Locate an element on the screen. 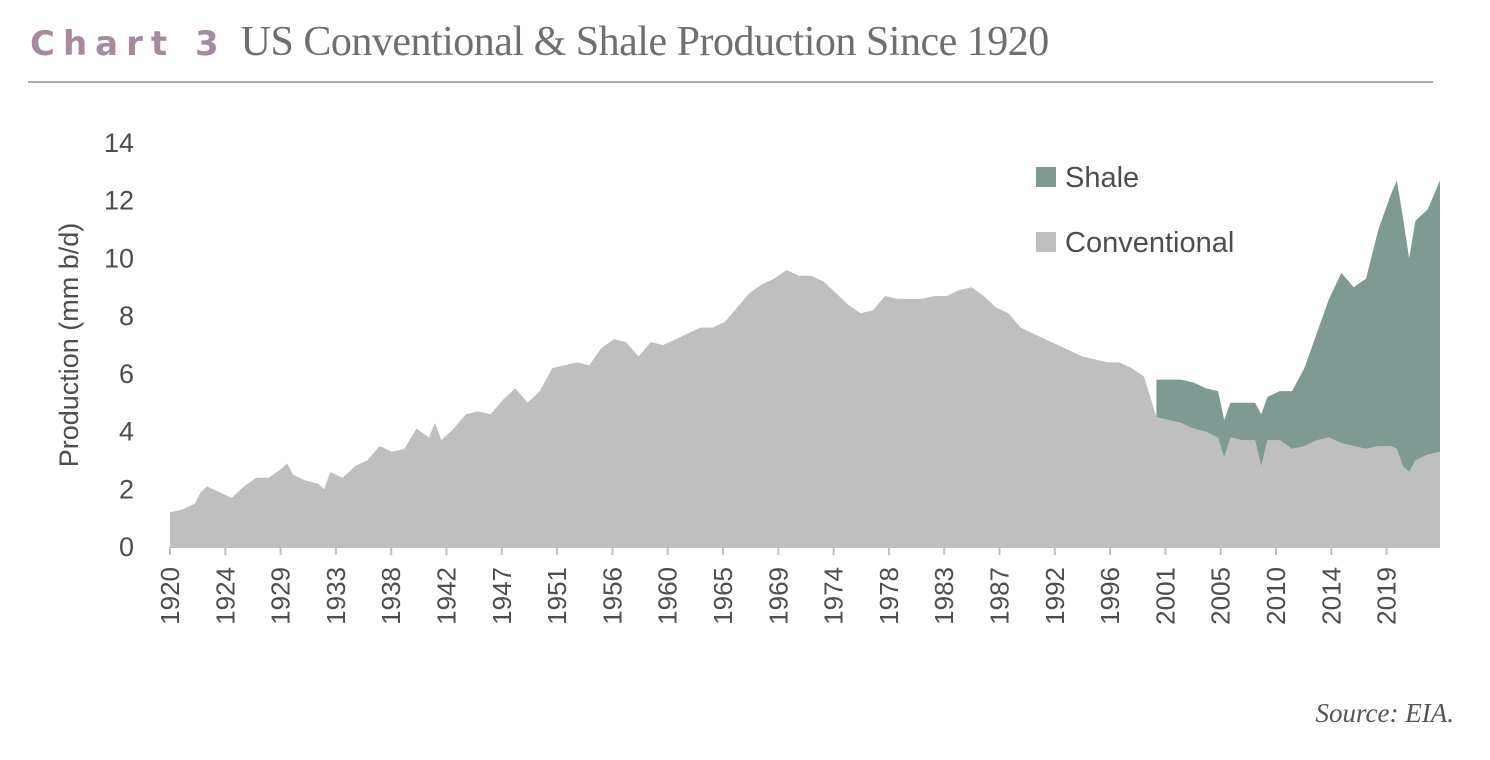 Image resolution: width=1490 pixels, height=760 pixels. y-tick-label: 14 is located at coordinates (119, 143).